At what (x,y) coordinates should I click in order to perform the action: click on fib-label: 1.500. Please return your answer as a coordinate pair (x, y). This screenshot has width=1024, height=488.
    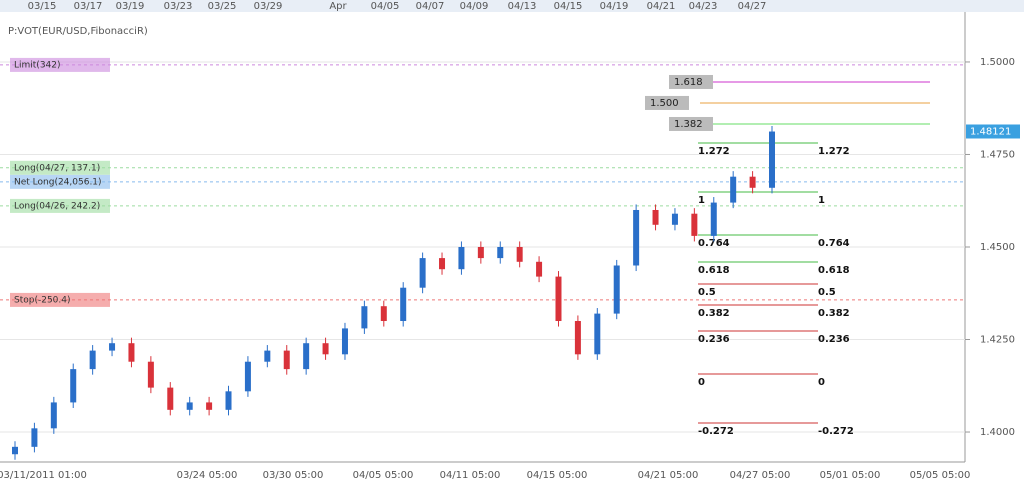
    Looking at the image, I should click on (664, 103).